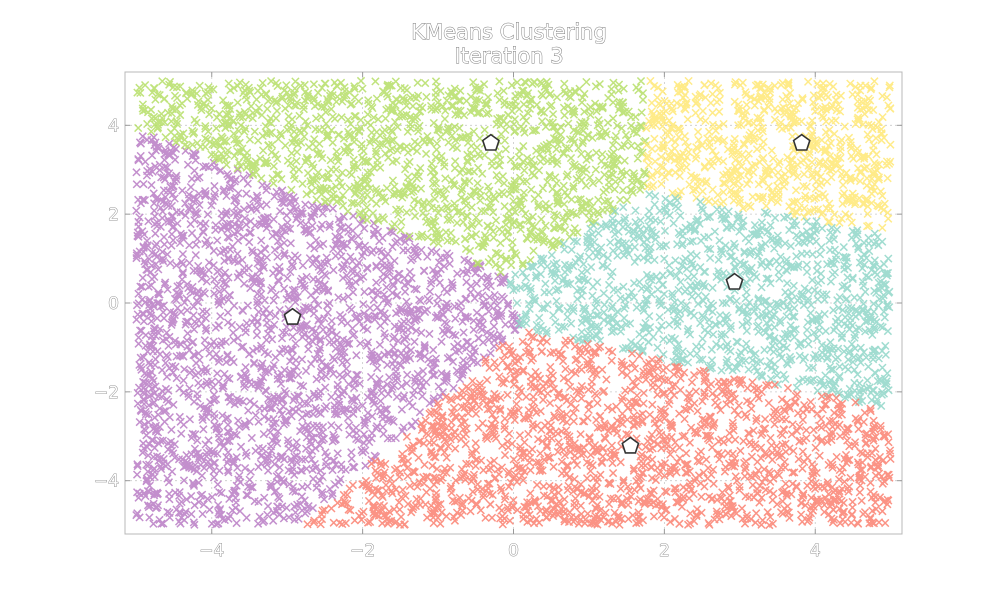 The height and width of the screenshot is (600, 1000). I want to click on centroid-4-marker, so click(734, 281).